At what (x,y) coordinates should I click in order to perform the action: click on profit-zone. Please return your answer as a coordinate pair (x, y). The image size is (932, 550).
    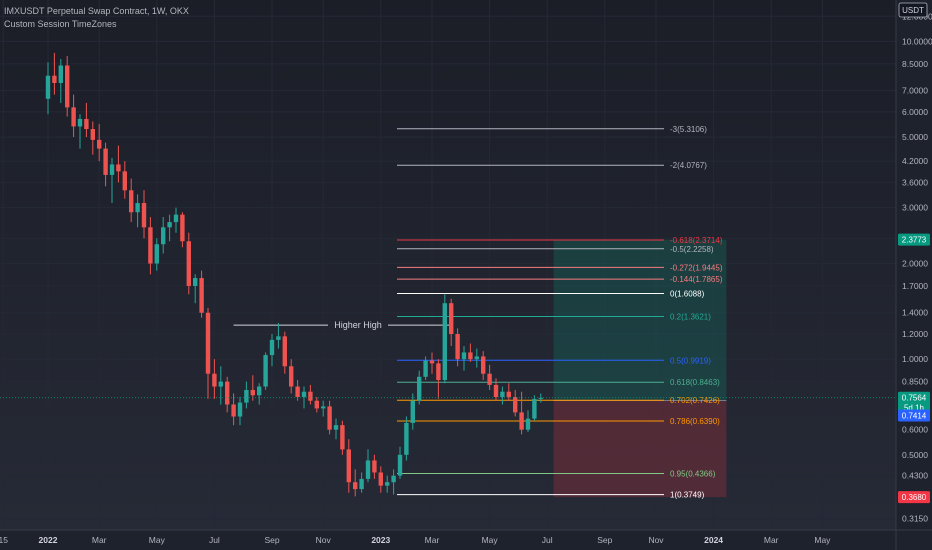
    Looking at the image, I should click on (640, 320).